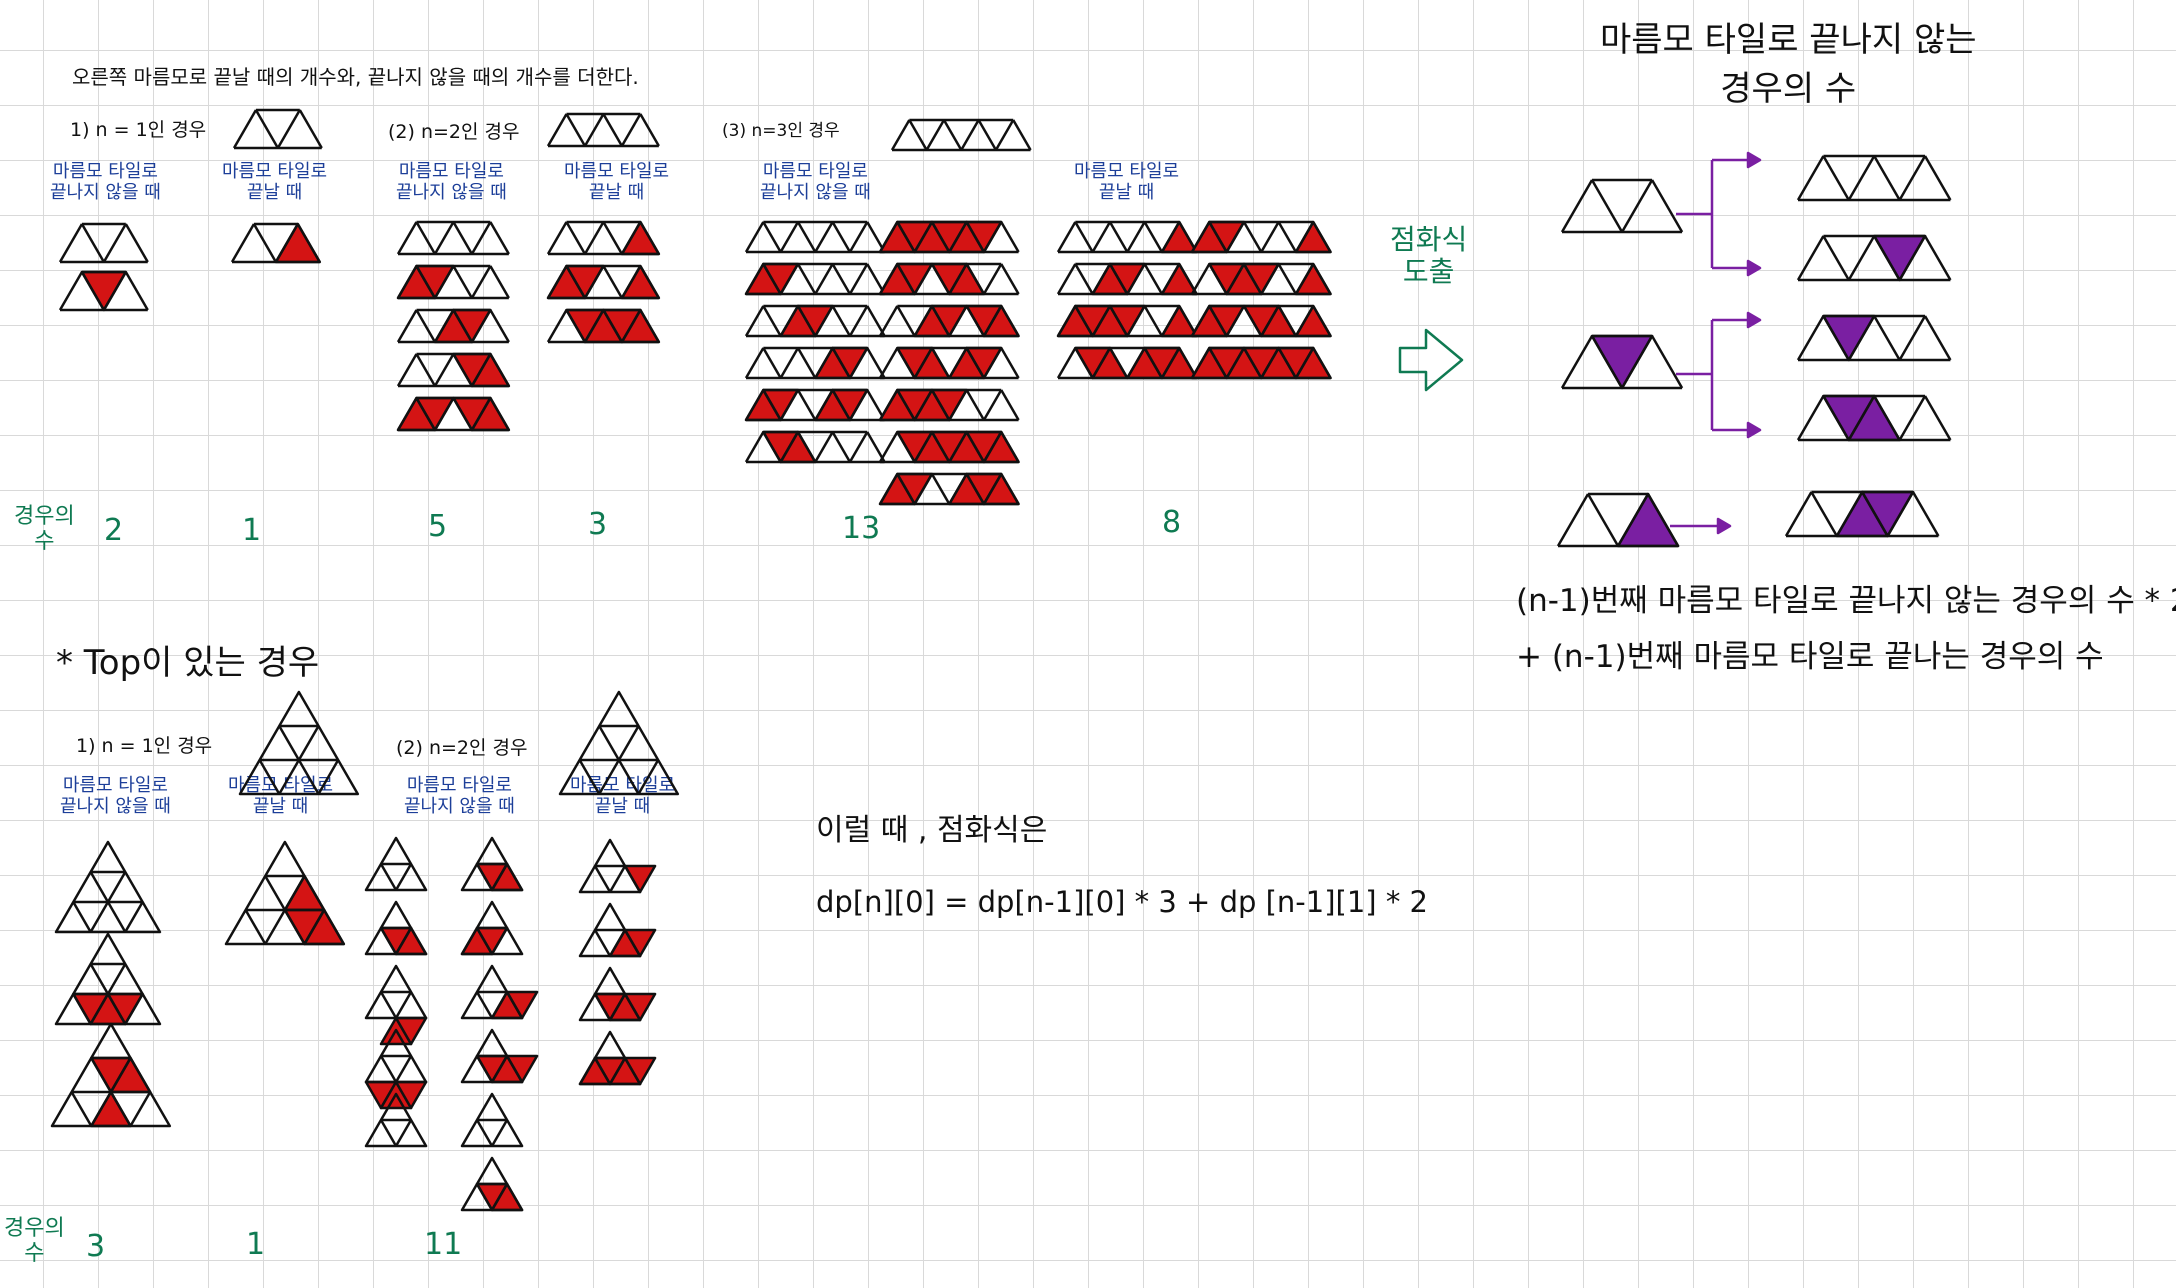 This screenshot has height=1288, width=2176. I want to click on count-n2-not-end: 5, so click(438, 526).